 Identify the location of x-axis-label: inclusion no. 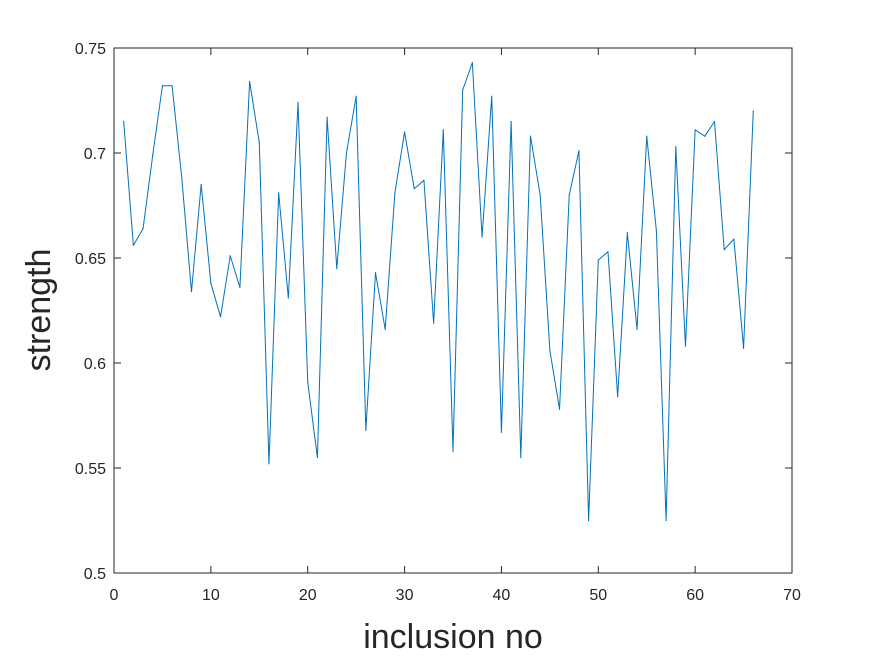
(453, 637).